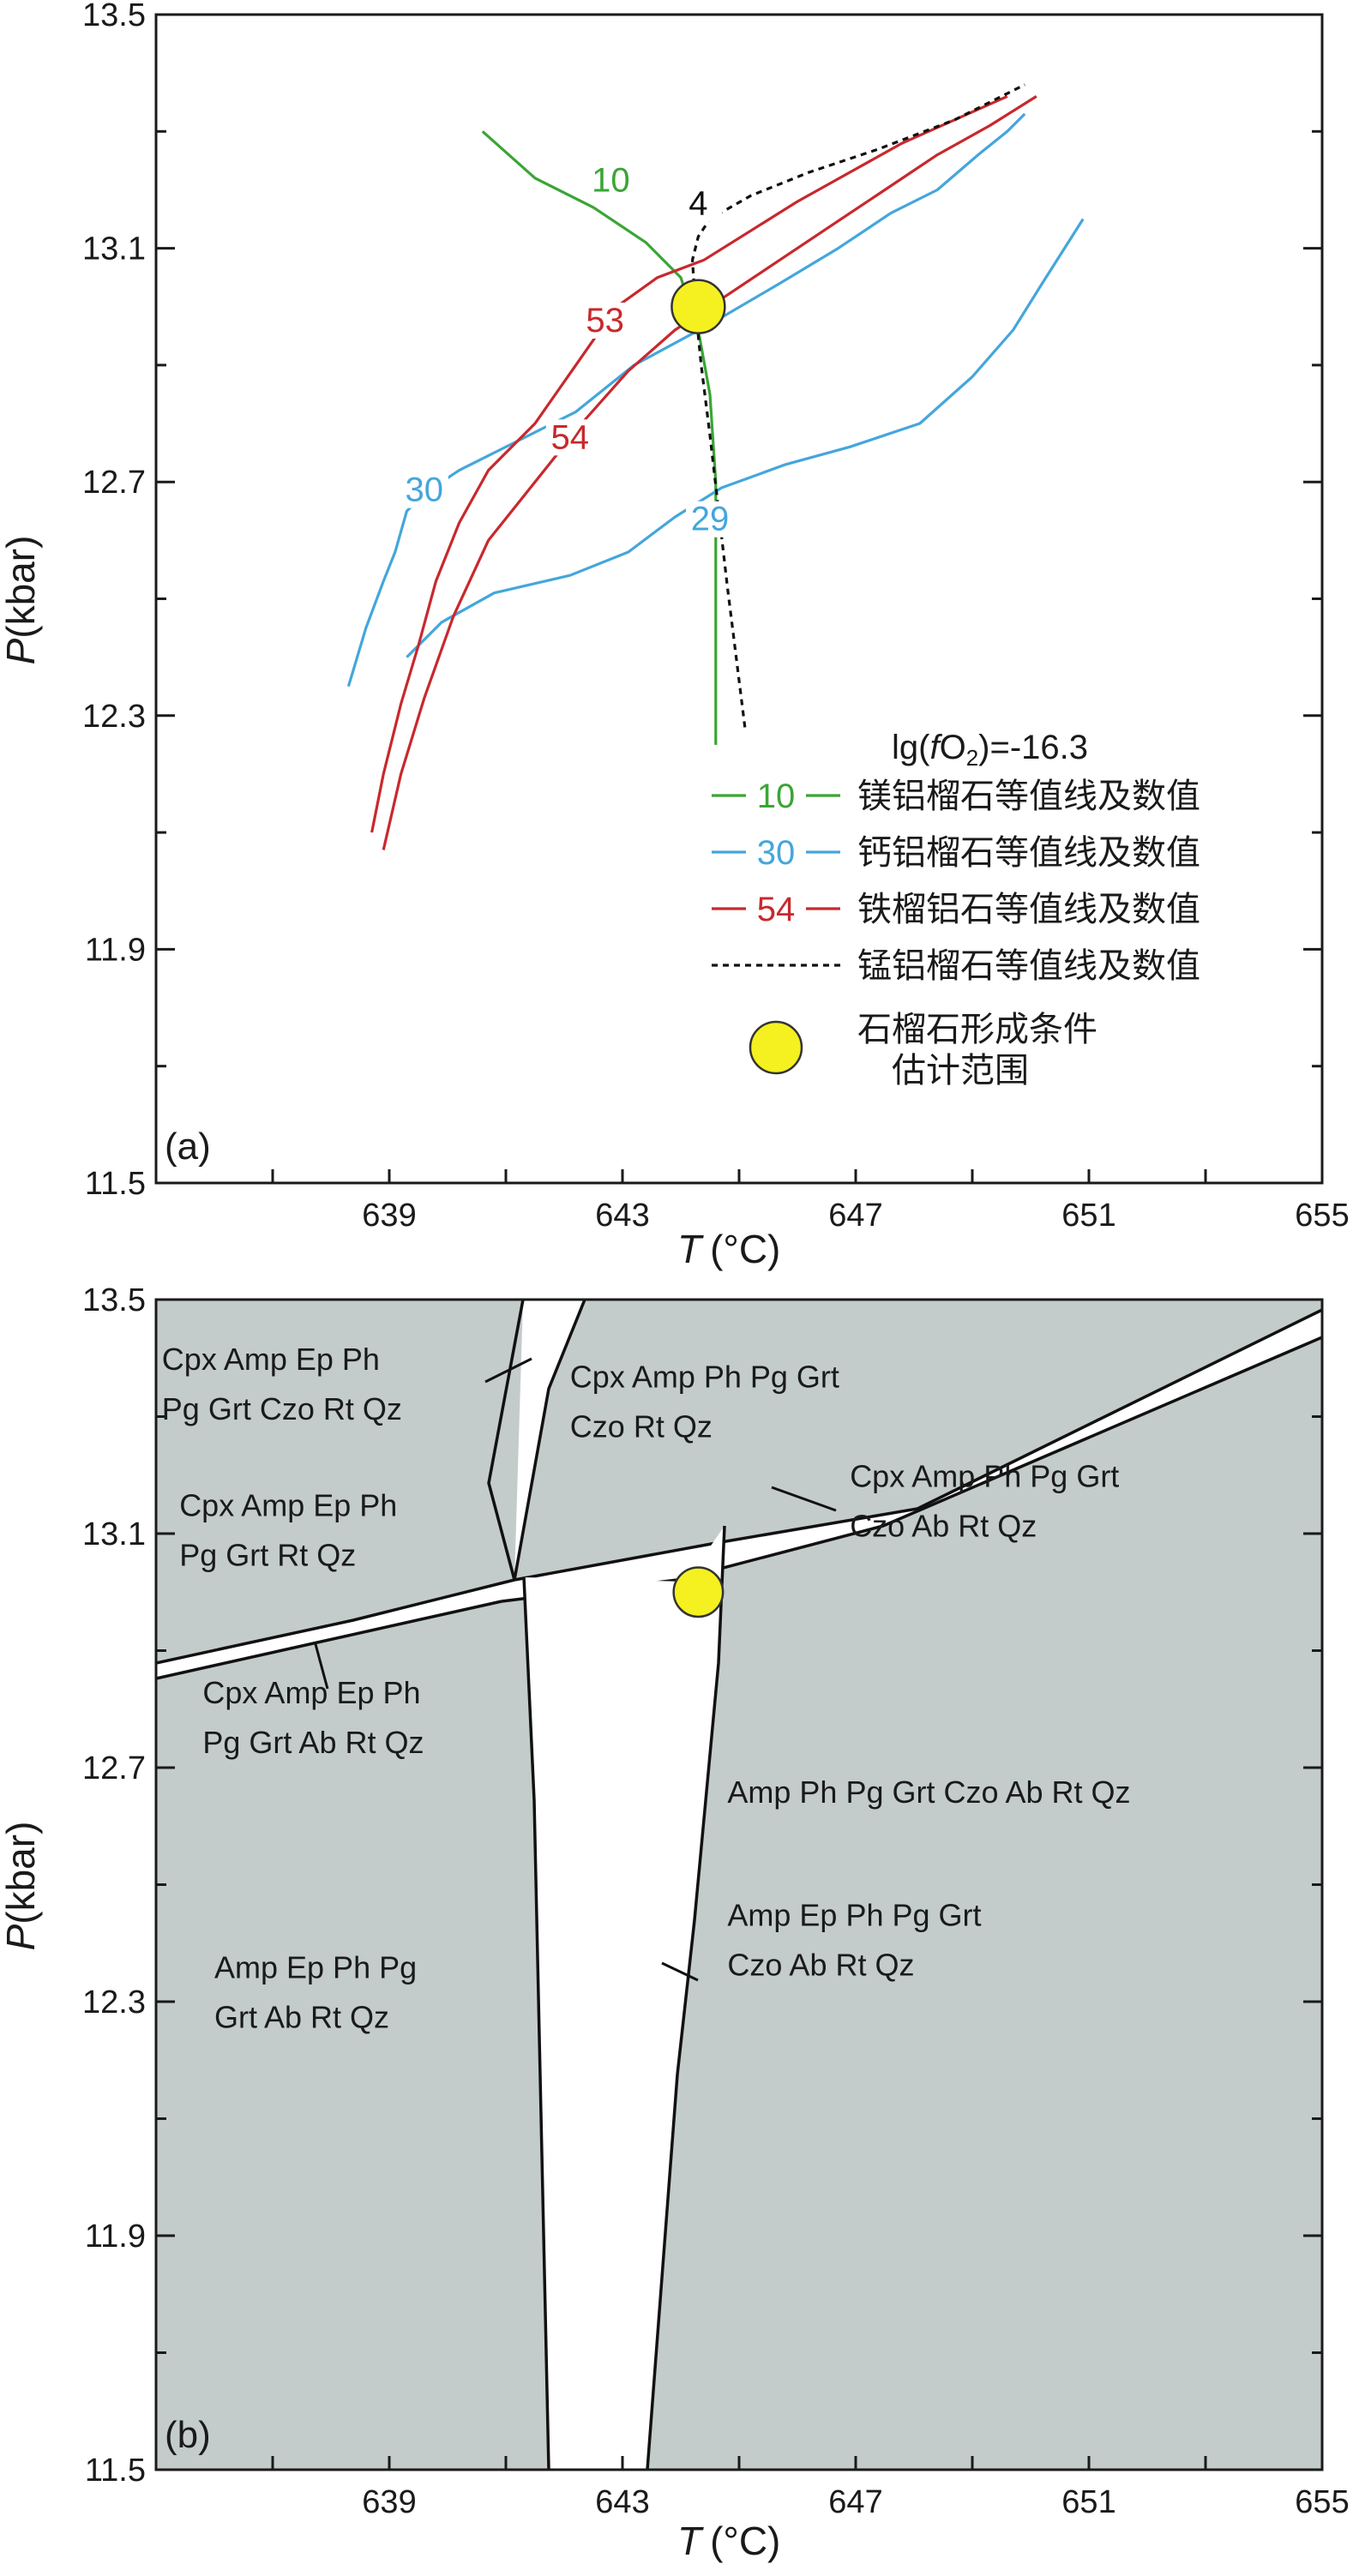 The image size is (1365, 2576). I want to click on panel-b-y-tick-label-3: 12.7, so click(114, 1768).